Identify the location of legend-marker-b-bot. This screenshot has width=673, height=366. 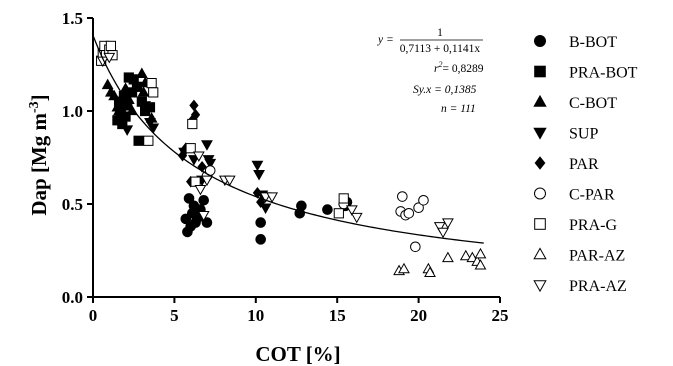
(540, 41).